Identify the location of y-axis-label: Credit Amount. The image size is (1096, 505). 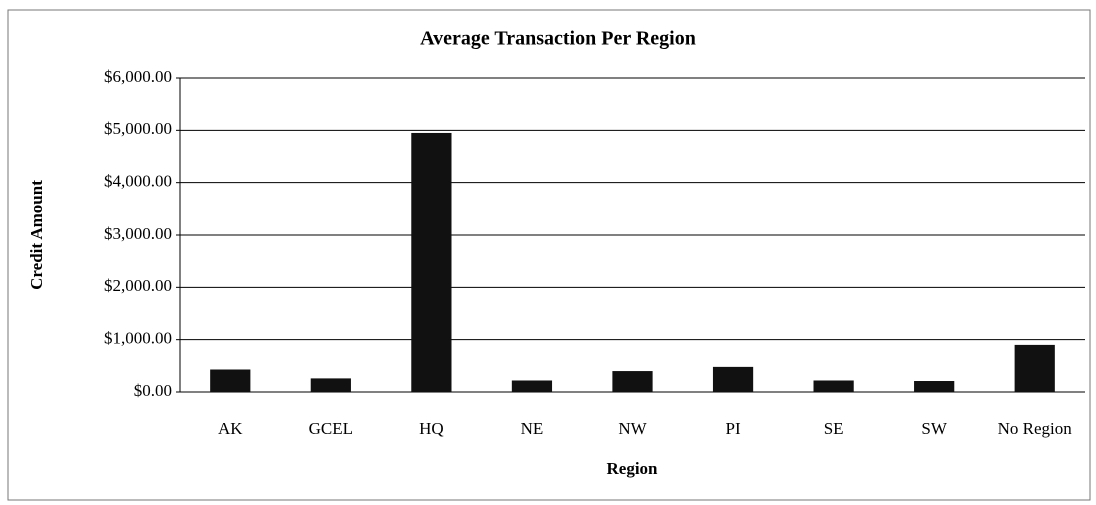
(36, 235).